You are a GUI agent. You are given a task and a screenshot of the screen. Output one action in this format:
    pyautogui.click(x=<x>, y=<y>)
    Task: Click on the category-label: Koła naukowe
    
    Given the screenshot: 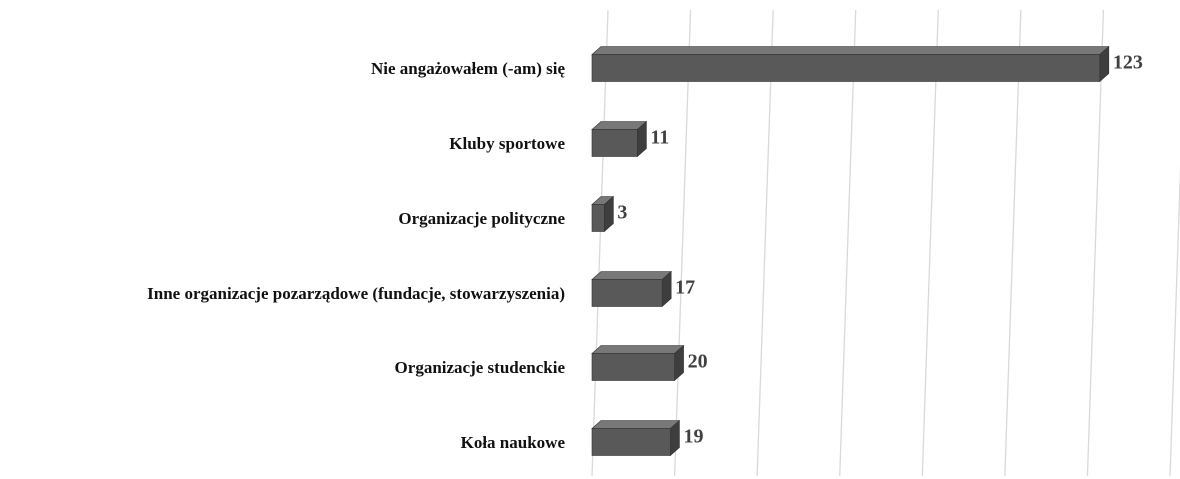 What is the action you would take?
    pyautogui.click(x=513, y=442)
    